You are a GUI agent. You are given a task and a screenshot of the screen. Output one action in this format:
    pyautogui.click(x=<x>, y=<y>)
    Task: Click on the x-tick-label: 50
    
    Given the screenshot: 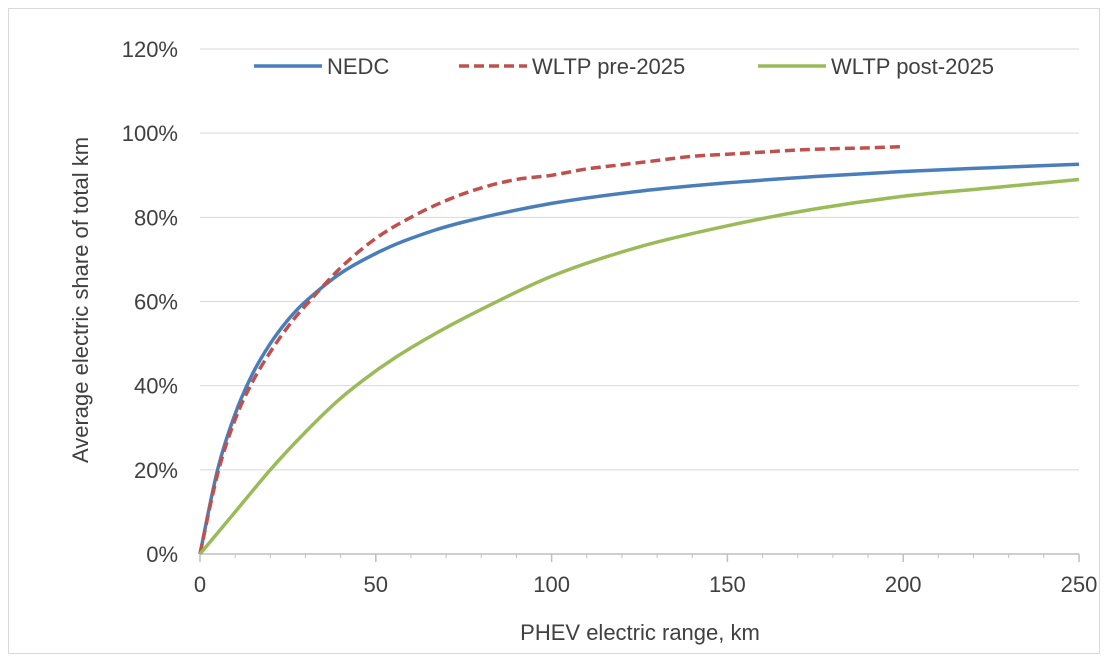 What is the action you would take?
    pyautogui.click(x=376, y=584)
    